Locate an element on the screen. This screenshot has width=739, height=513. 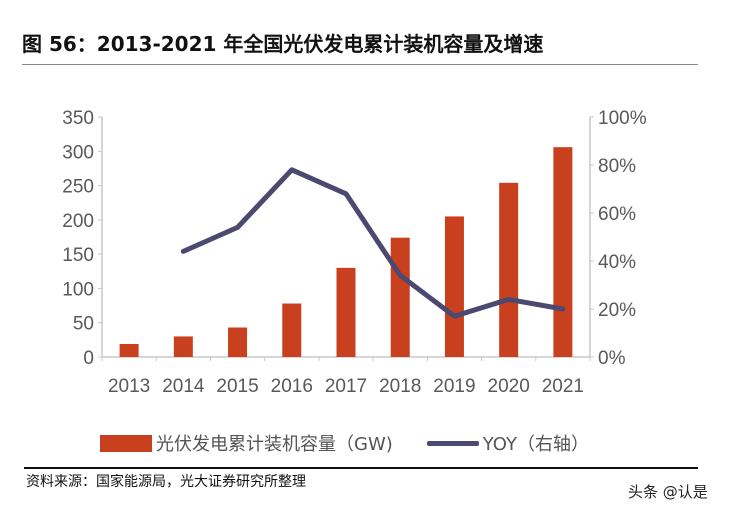
legend: 光伏发电累计装机容量（GW) YOY（右轴） is located at coordinates (344, 443).